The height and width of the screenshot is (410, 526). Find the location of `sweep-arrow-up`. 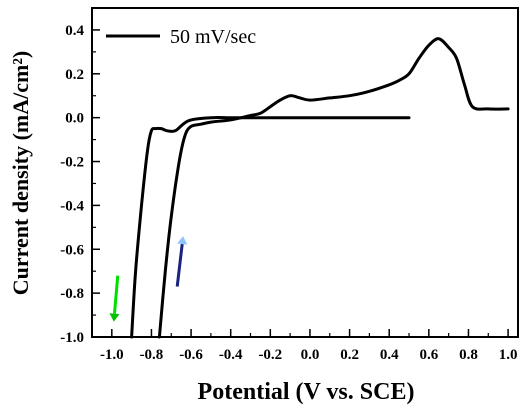

sweep-arrow-up is located at coordinates (179, 265).